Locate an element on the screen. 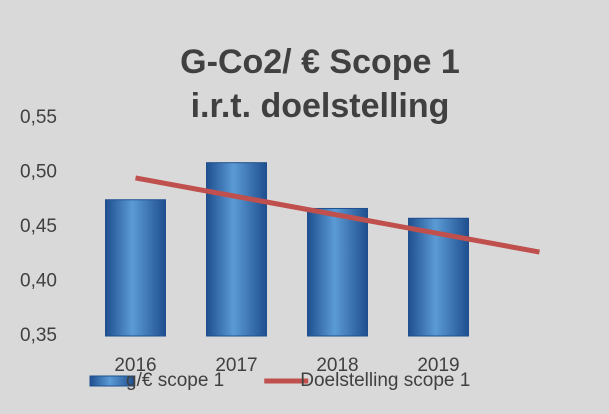 The height and width of the screenshot is (414, 609). x-tick-label: 2018 is located at coordinates (337, 365).